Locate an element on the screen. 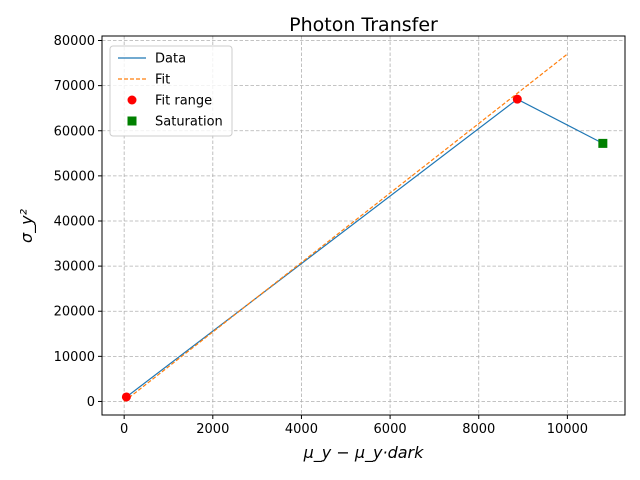 This screenshot has height=480, width=640. legend: Data Fit Fit range Saturation is located at coordinates (171, 91).